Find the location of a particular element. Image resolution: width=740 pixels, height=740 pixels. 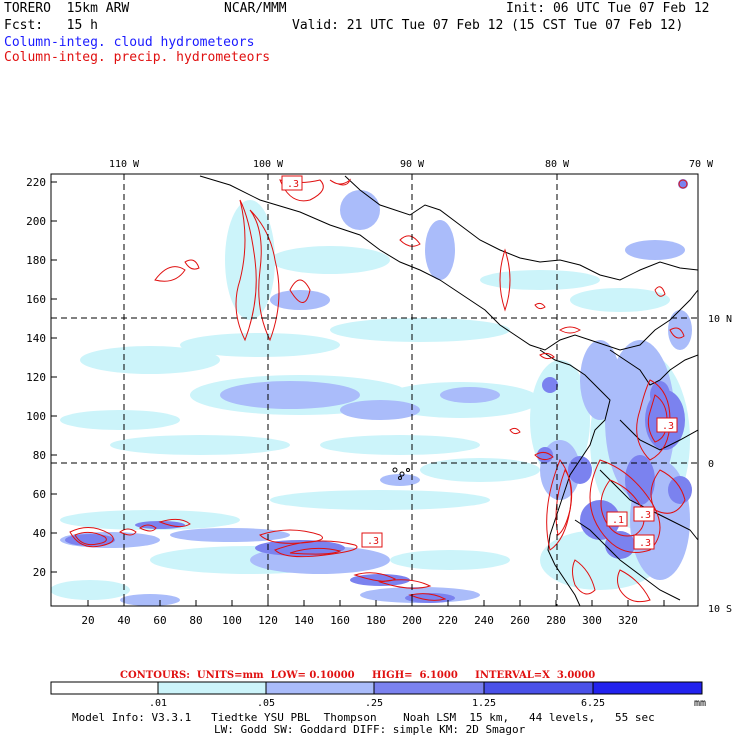

colorbar-label: 6.25 is located at coordinates (593, 703).